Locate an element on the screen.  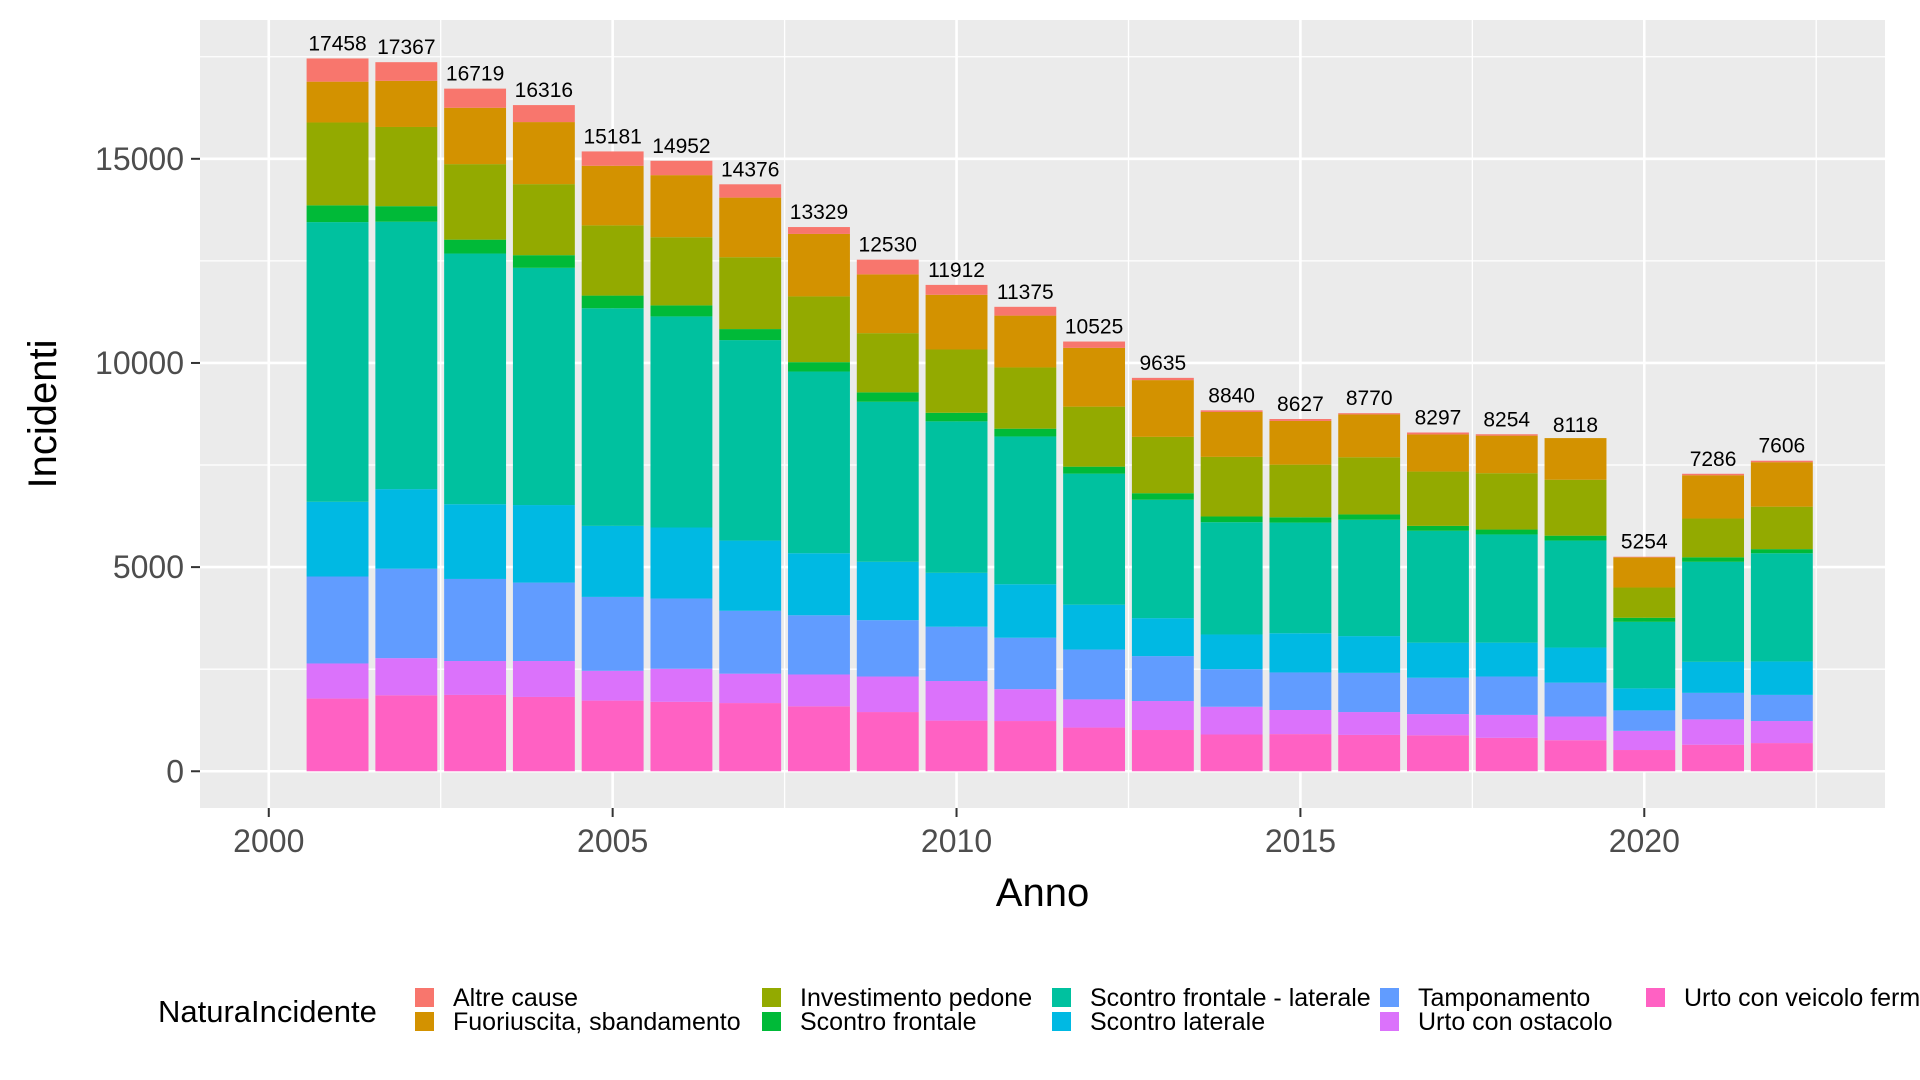
legend-label: Altre cause is located at coordinates (515, 998).